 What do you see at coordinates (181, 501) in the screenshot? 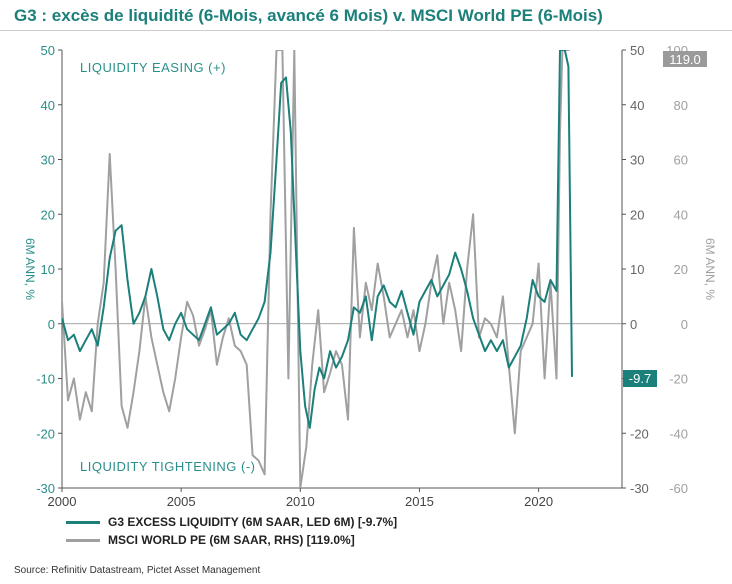
I see `x-tick-label: 2005` at bounding box center [181, 501].